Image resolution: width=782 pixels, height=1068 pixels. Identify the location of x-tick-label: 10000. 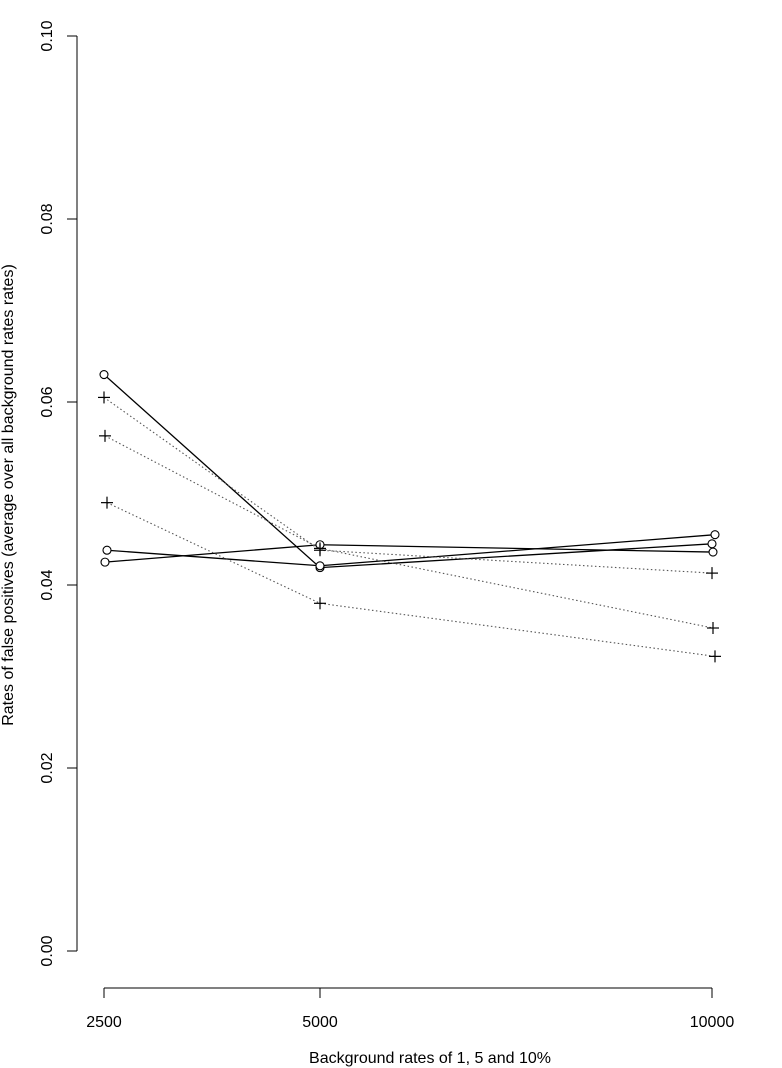
(712, 1022).